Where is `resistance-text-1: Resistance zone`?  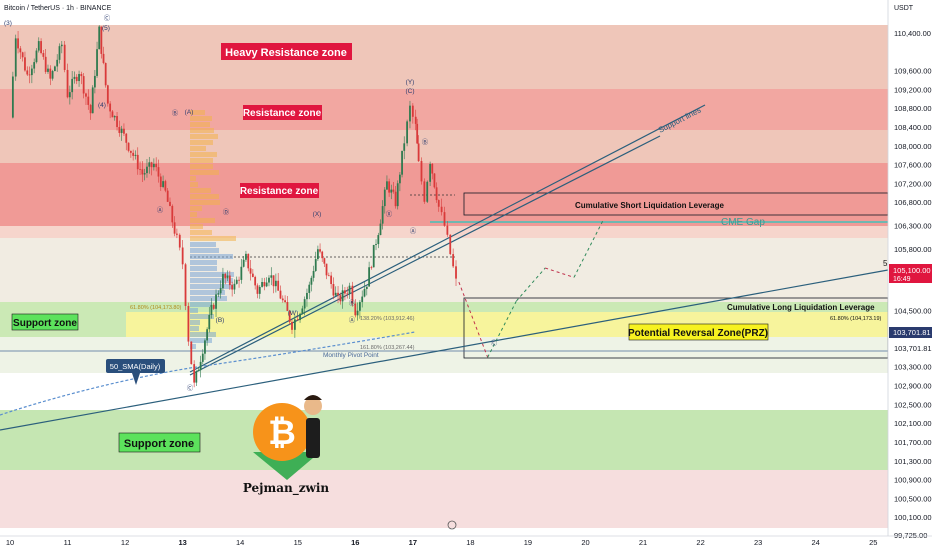
resistance-text-1: Resistance zone is located at coordinates (282, 113).